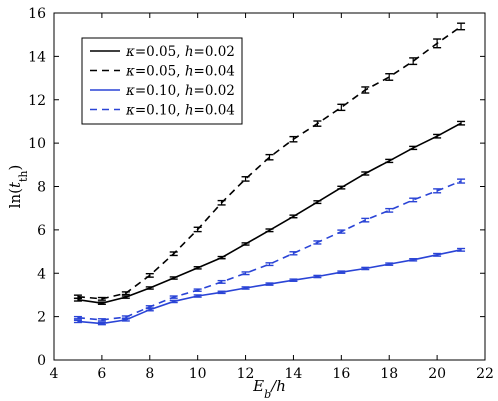 Image resolution: width=498 pixels, height=401 pixels. I want to click on y-tick-label: 12, so click(37, 101).